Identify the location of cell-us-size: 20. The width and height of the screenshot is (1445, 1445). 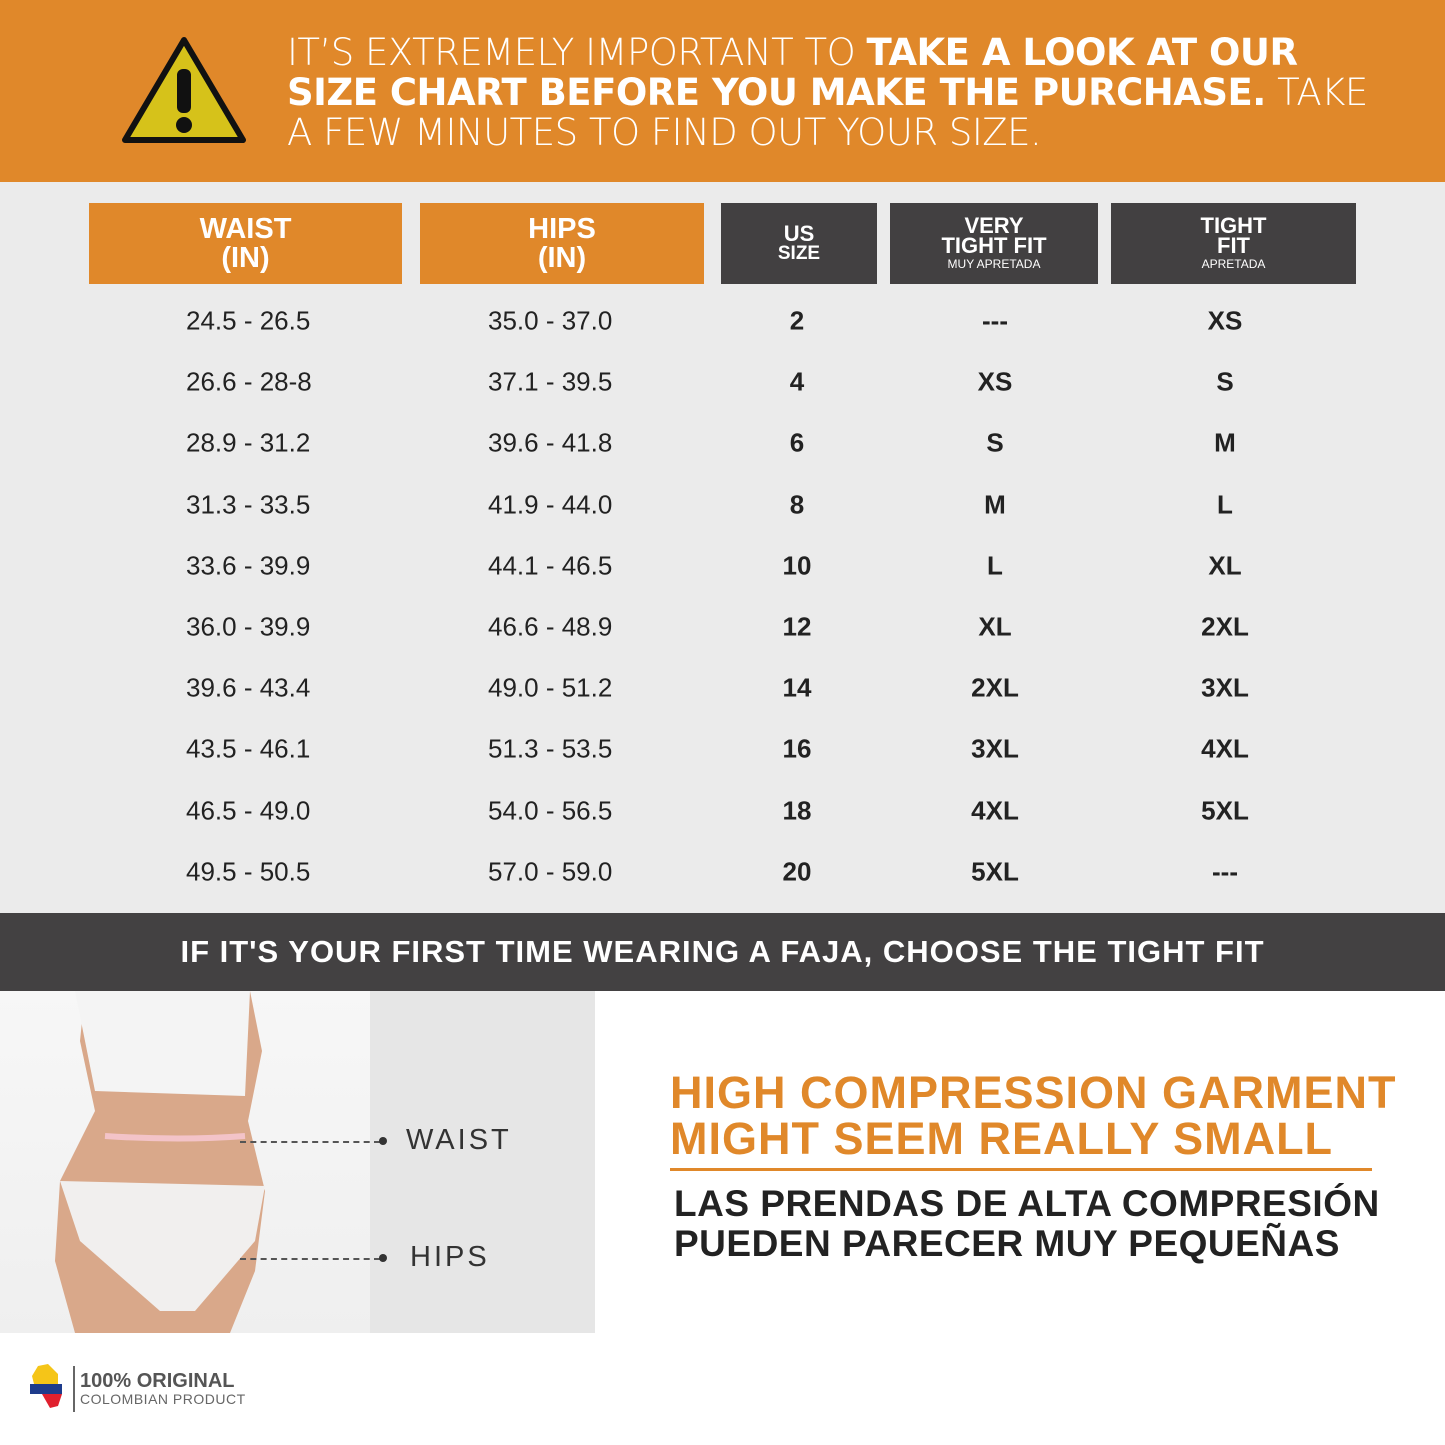
(797, 871).